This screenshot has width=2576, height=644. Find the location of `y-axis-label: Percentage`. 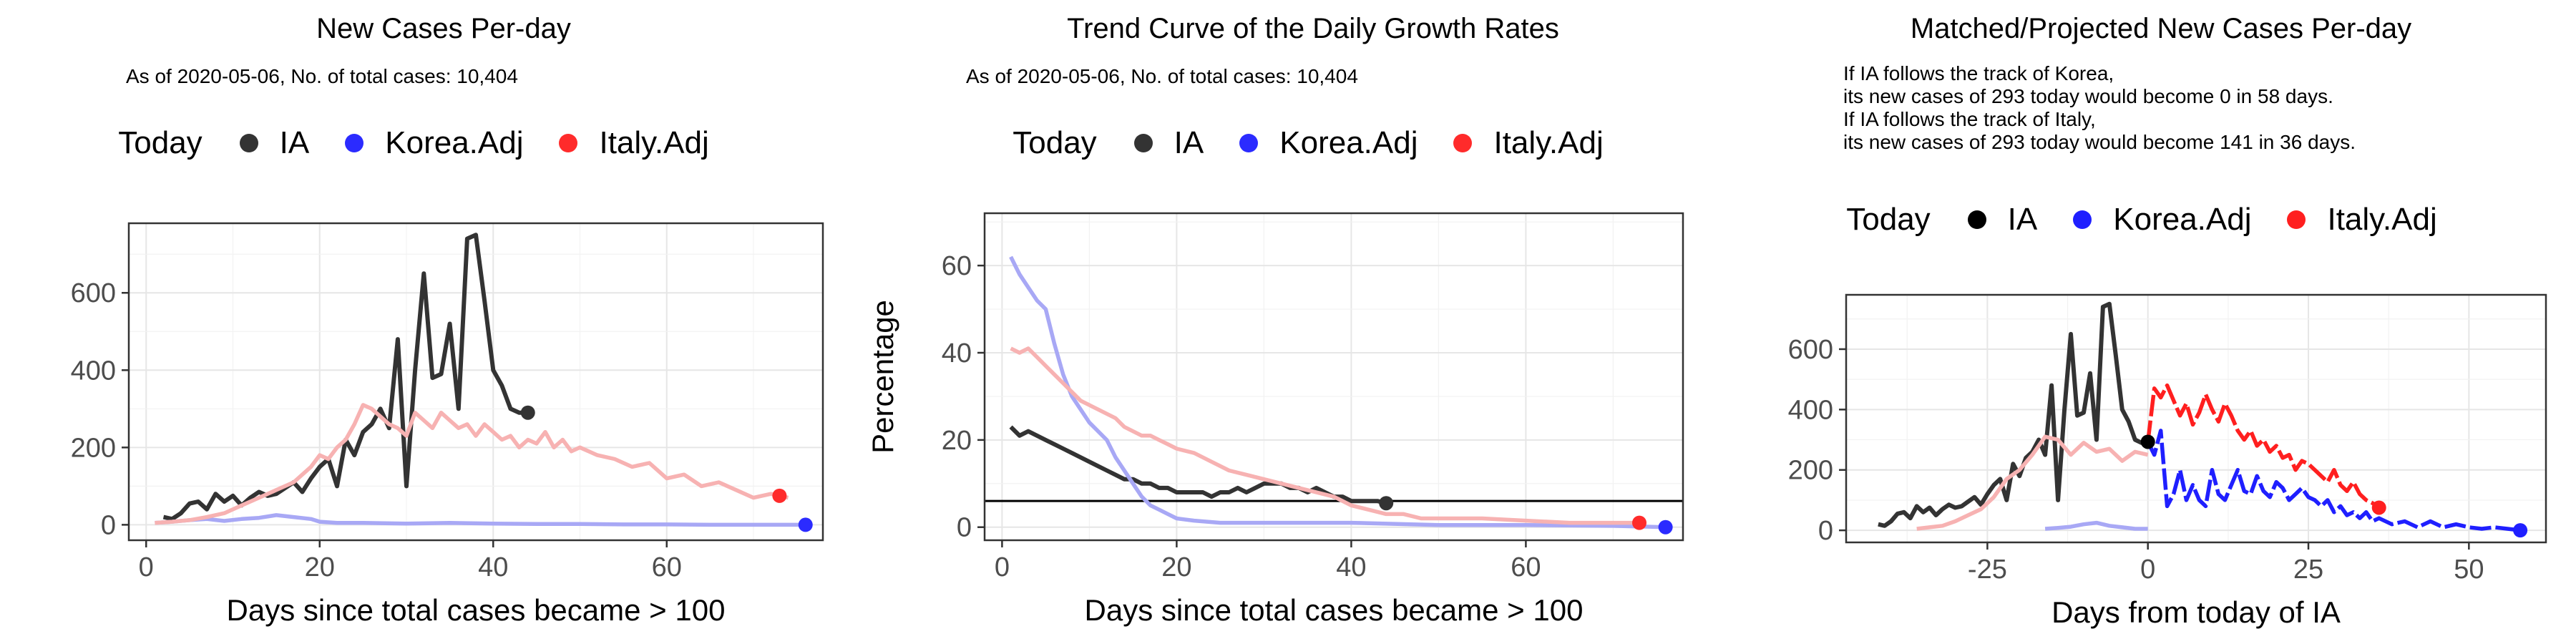

y-axis-label: Percentage is located at coordinates (882, 377).